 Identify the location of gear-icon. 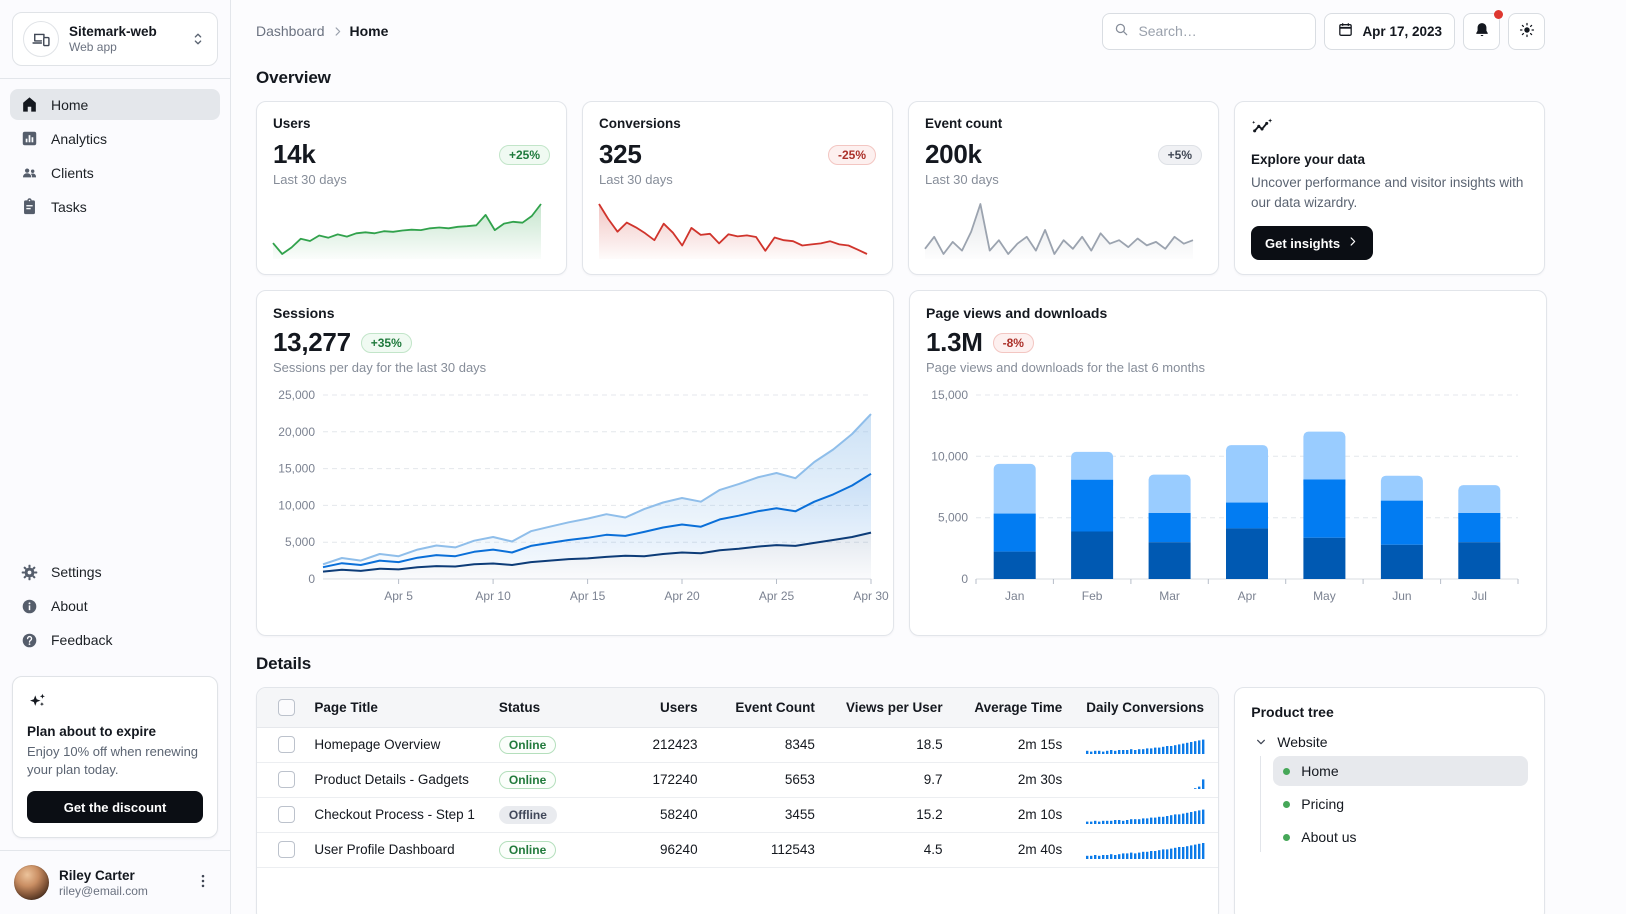
(29, 572).